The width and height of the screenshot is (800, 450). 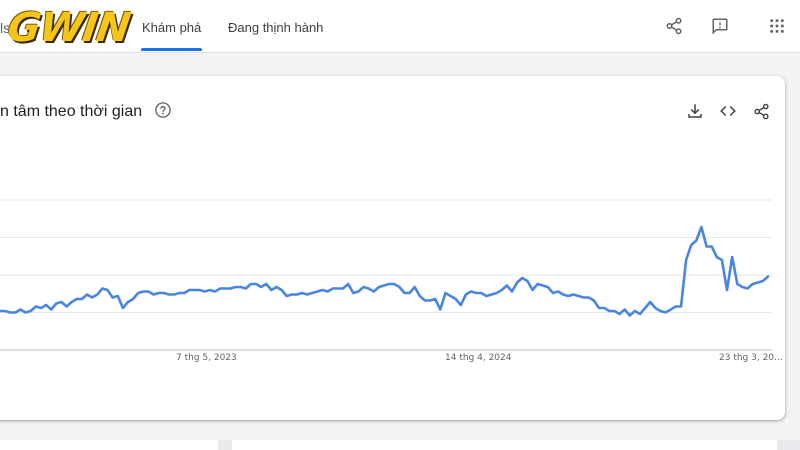 What do you see at coordinates (206, 358) in the screenshot?
I see `x-tick-label: 7 thg 5, 2023` at bounding box center [206, 358].